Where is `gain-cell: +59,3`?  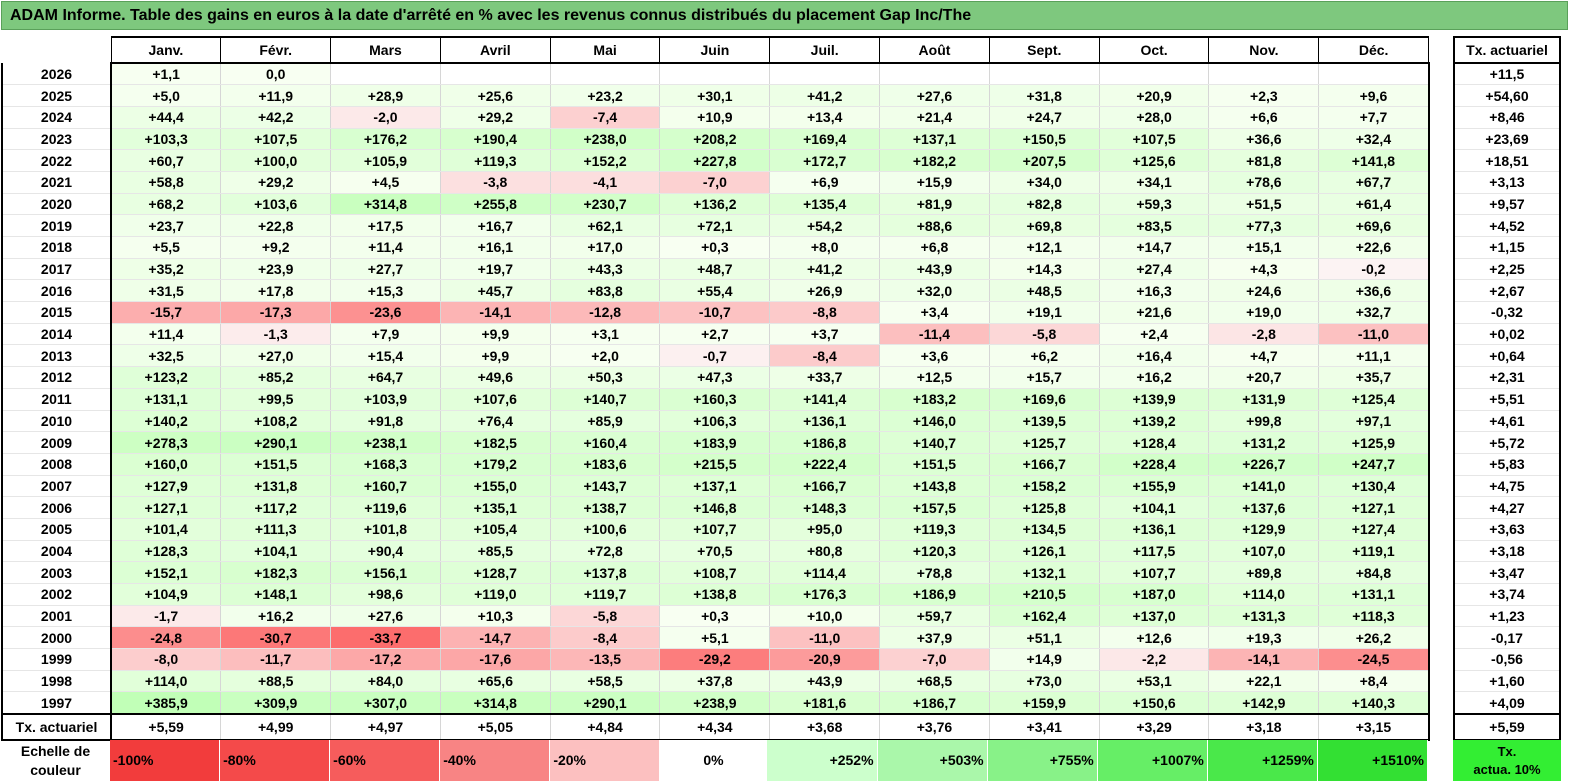
gain-cell: +59,3 is located at coordinates (1154, 204).